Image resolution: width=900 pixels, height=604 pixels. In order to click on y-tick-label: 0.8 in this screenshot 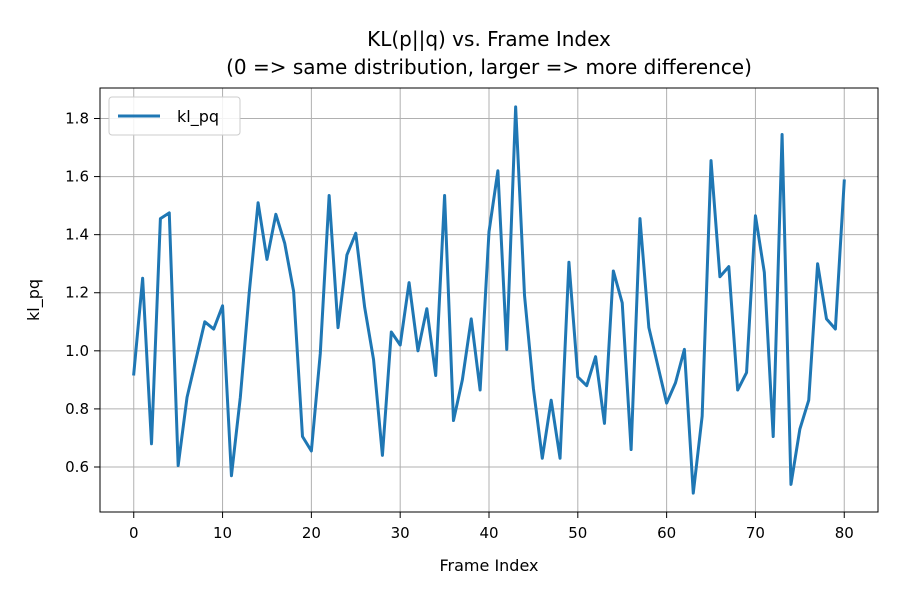, I will do `click(77, 409)`.